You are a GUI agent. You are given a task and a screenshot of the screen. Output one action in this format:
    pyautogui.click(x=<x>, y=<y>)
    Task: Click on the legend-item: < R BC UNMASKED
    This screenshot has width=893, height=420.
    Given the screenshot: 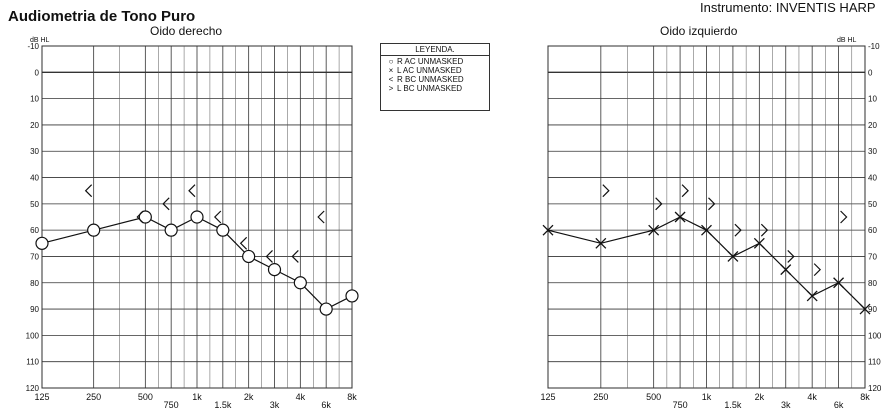 What is the action you would take?
    pyautogui.click(x=435, y=79)
    